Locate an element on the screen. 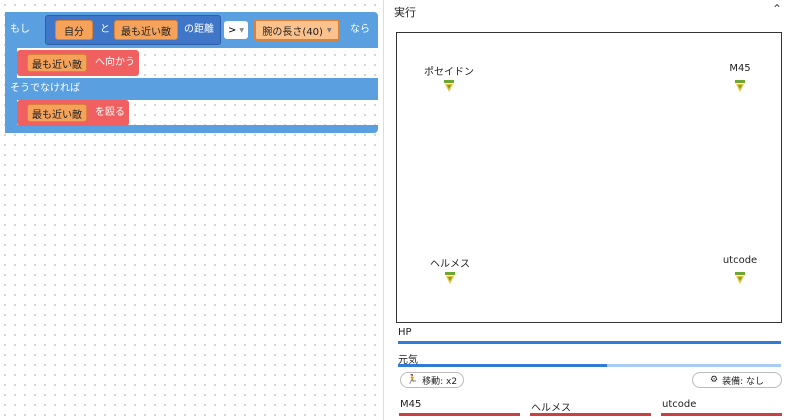  hp-bar is located at coordinates (589, 342).